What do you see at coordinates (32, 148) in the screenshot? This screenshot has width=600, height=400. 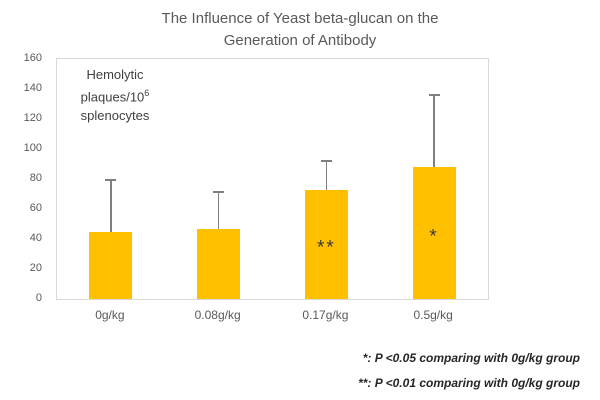 I see `y-tick-label-100: 100` at bounding box center [32, 148].